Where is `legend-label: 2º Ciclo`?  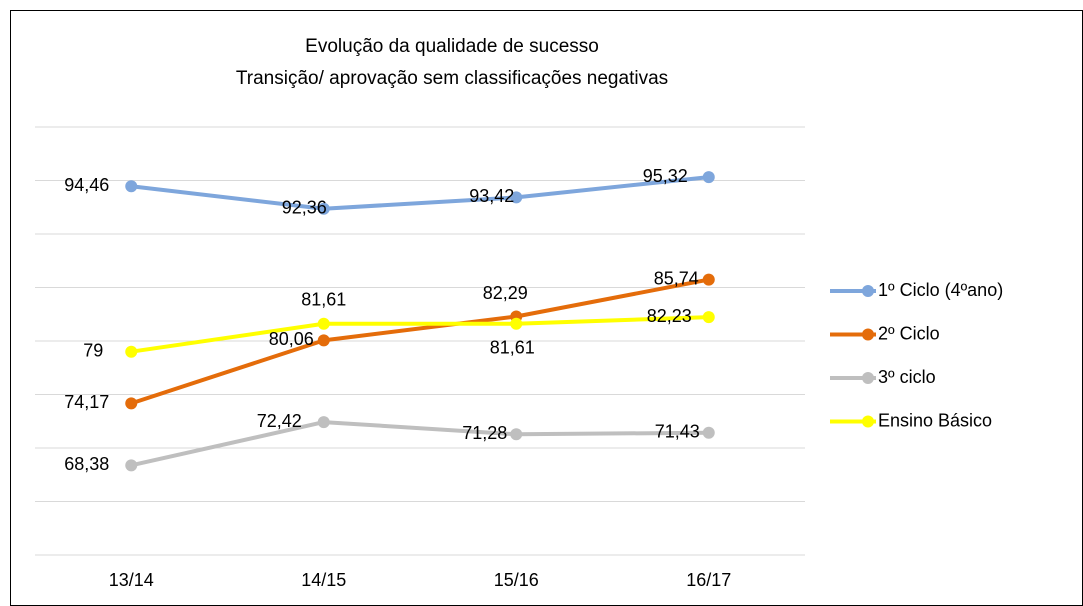
legend-label: 2º Ciclo is located at coordinates (909, 333).